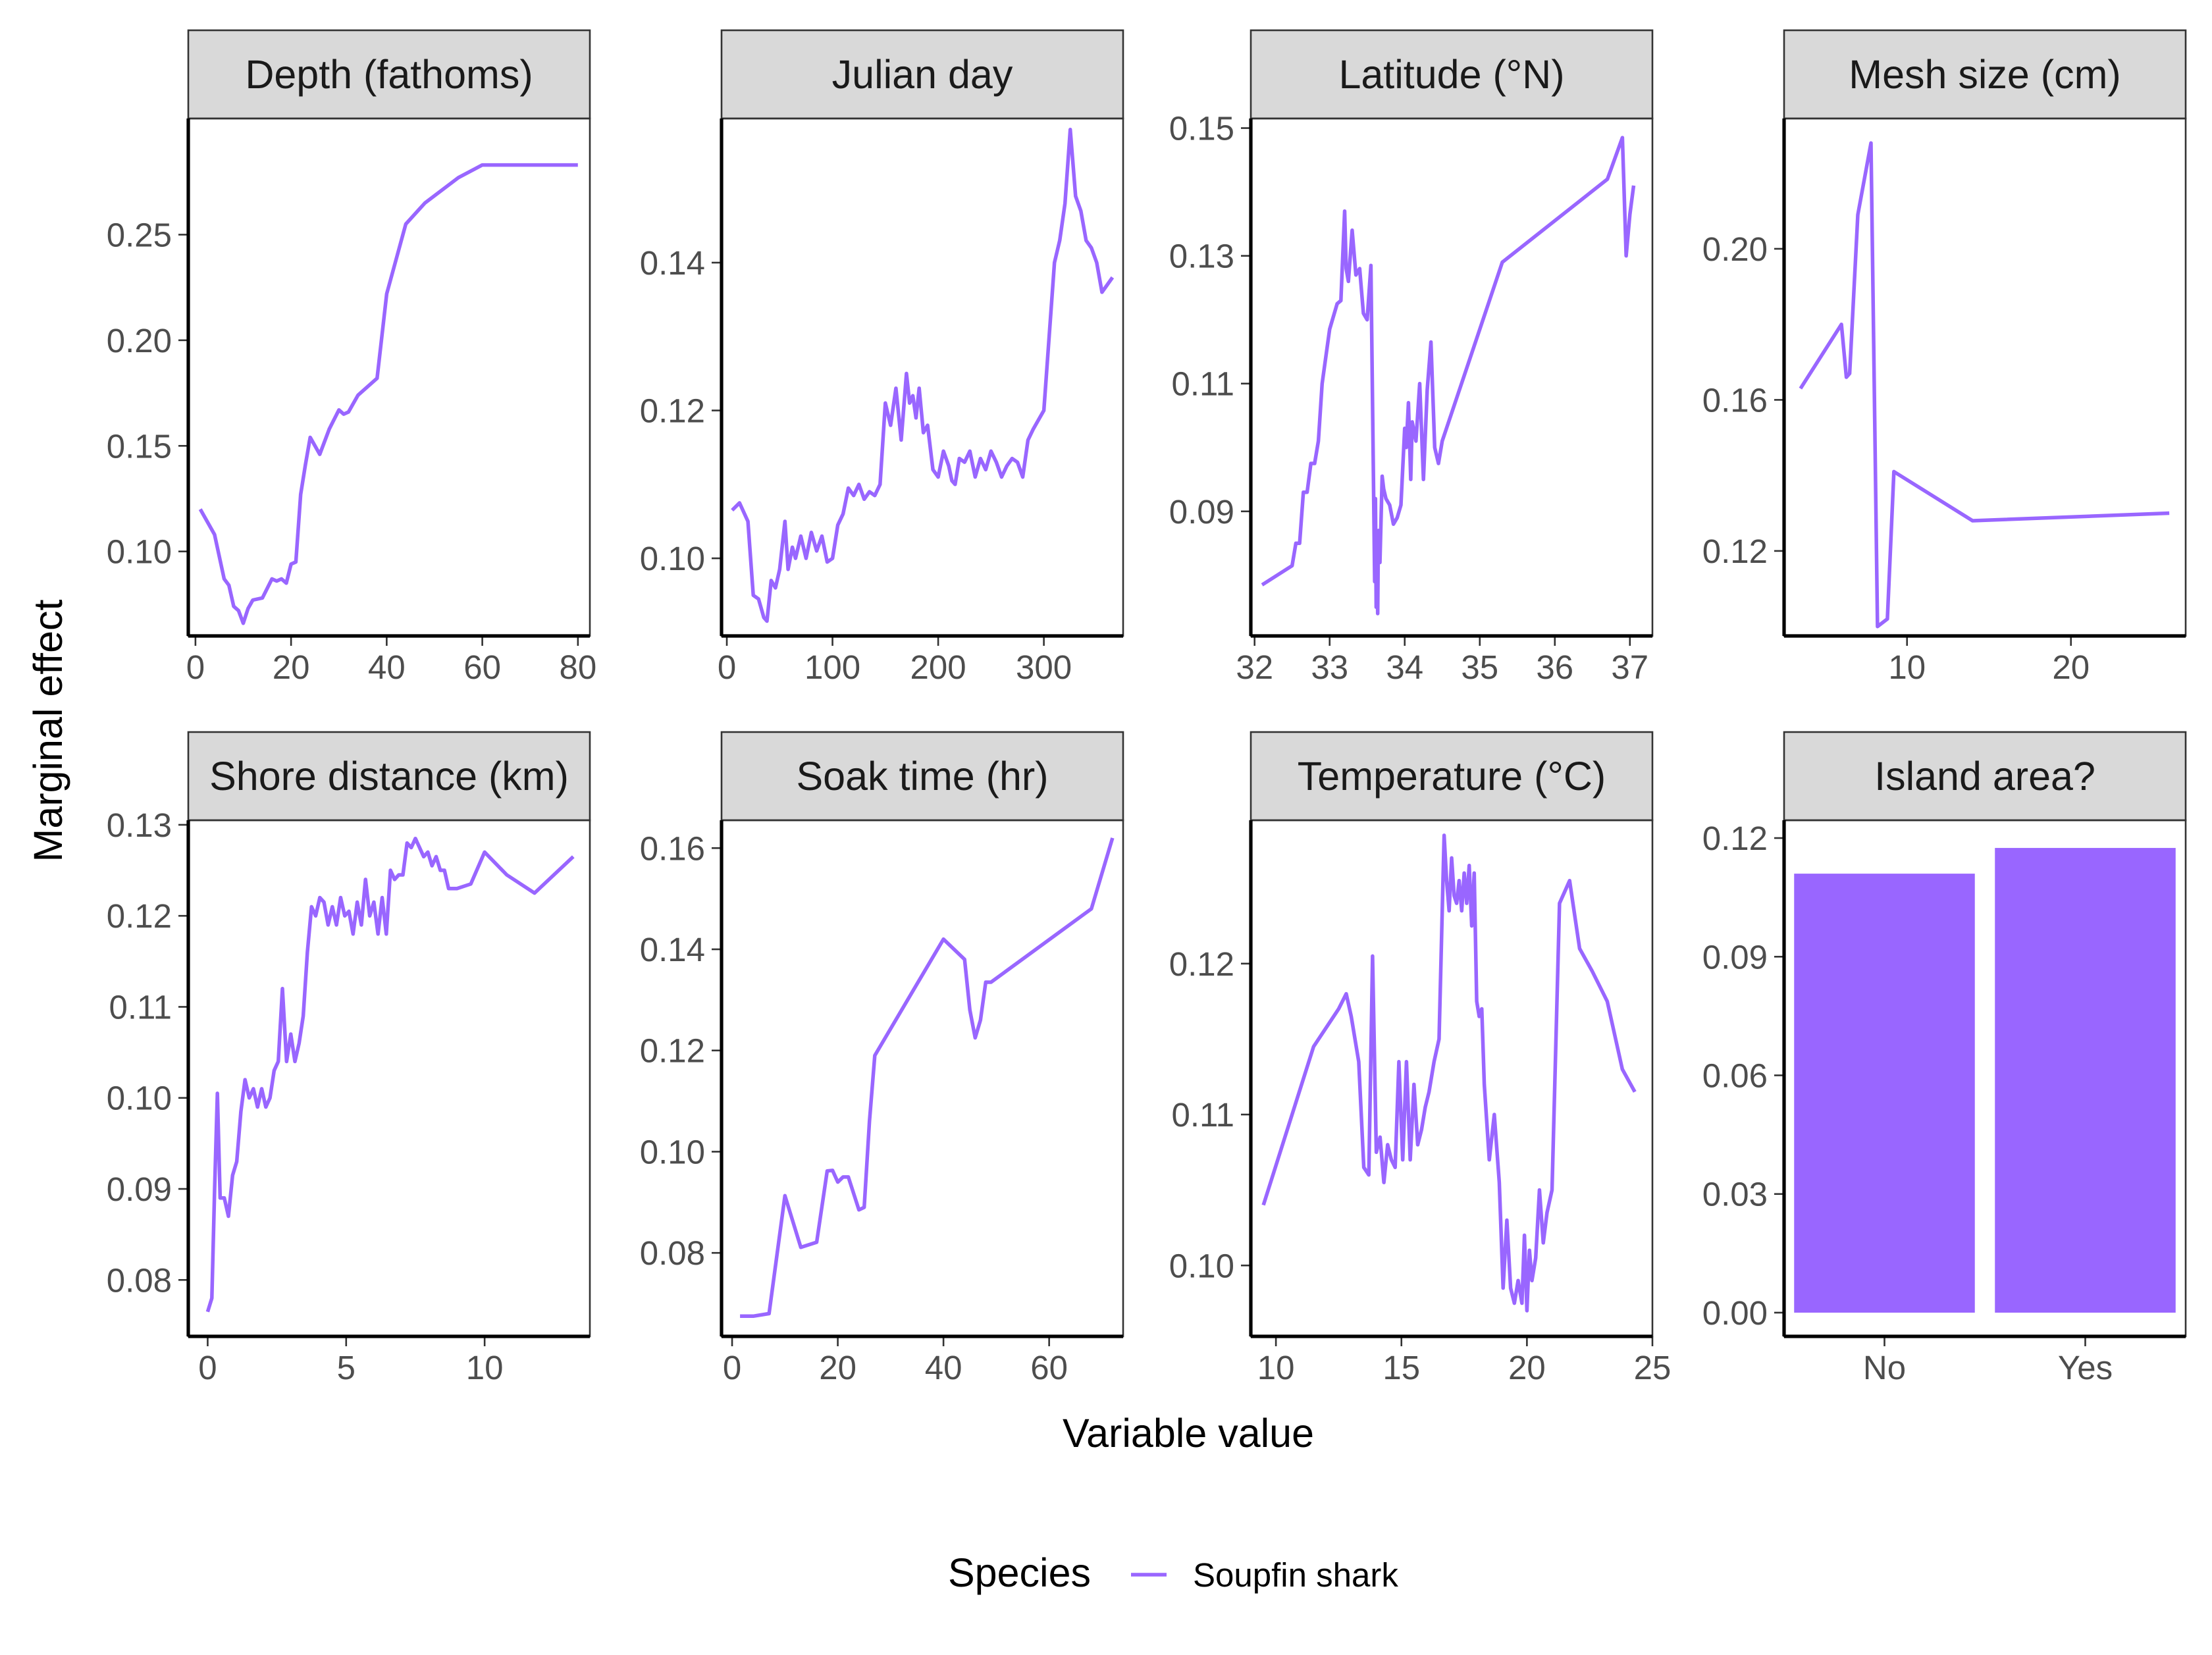  Describe the element at coordinates (1735, 1075) in the screenshot. I see `y-tick-label: 0.06` at that location.